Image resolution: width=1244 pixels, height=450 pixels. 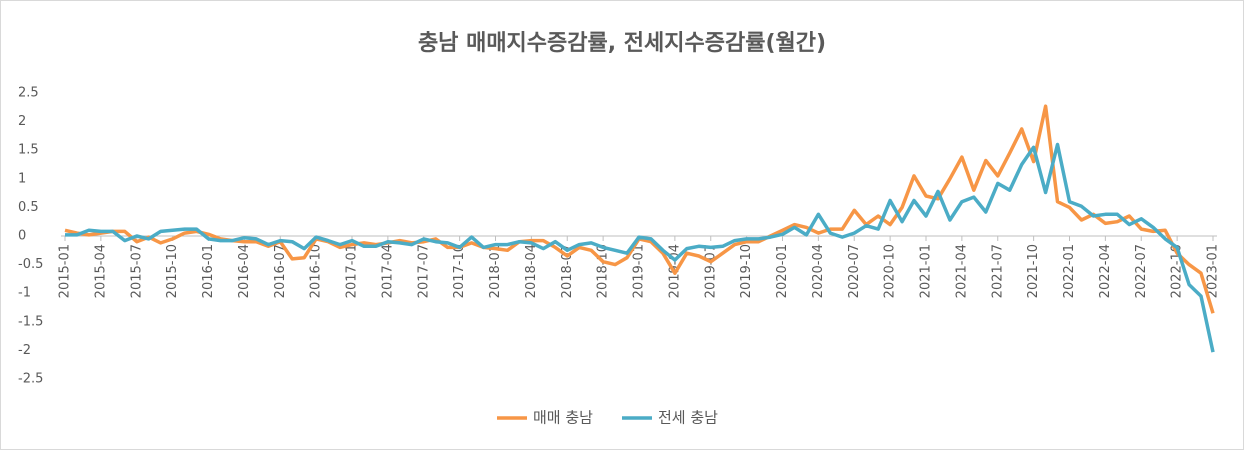 I want to click on x-tick-label: 2022-04, so click(x=1105, y=271).